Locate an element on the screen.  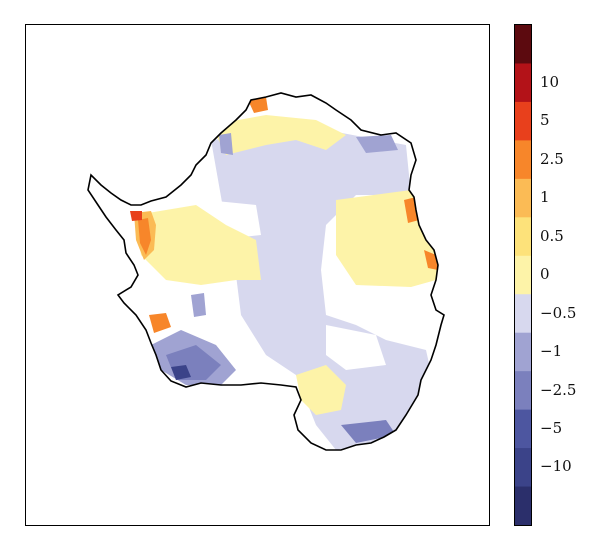
region-positive-west is located at coordinates (198, 245).